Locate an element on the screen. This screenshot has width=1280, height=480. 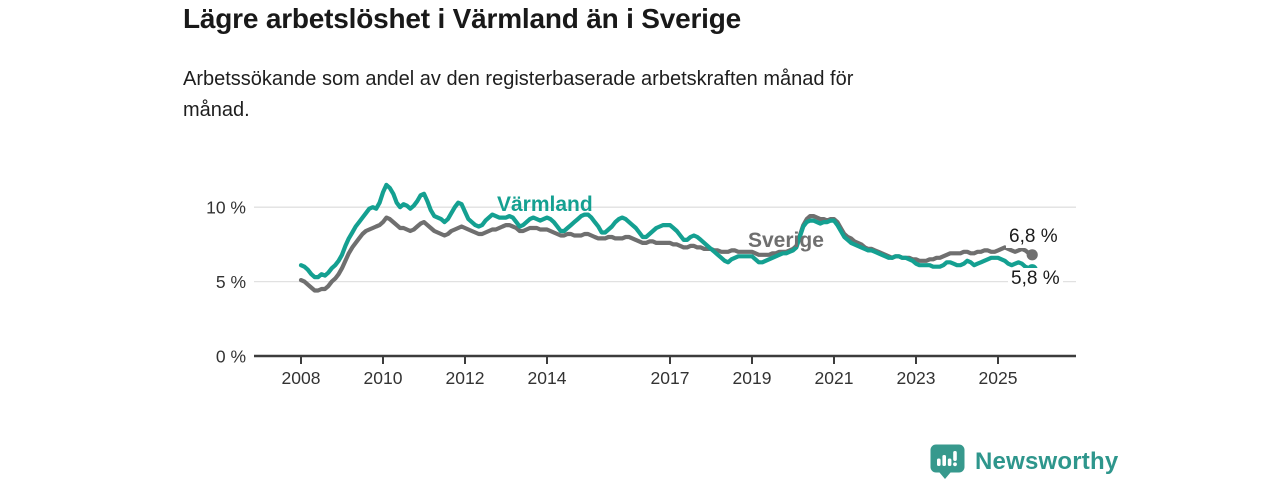
end-dot-sverige is located at coordinates (1032, 255).